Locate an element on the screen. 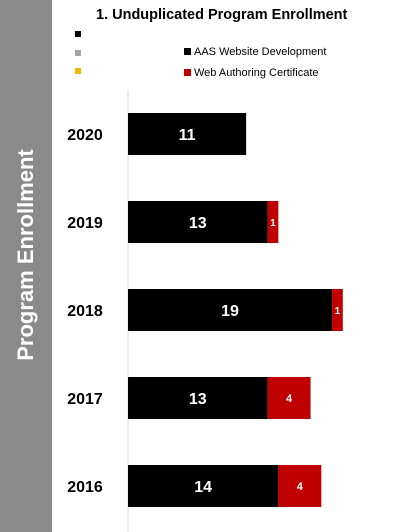  bar-value-label: 14 is located at coordinates (203, 487).